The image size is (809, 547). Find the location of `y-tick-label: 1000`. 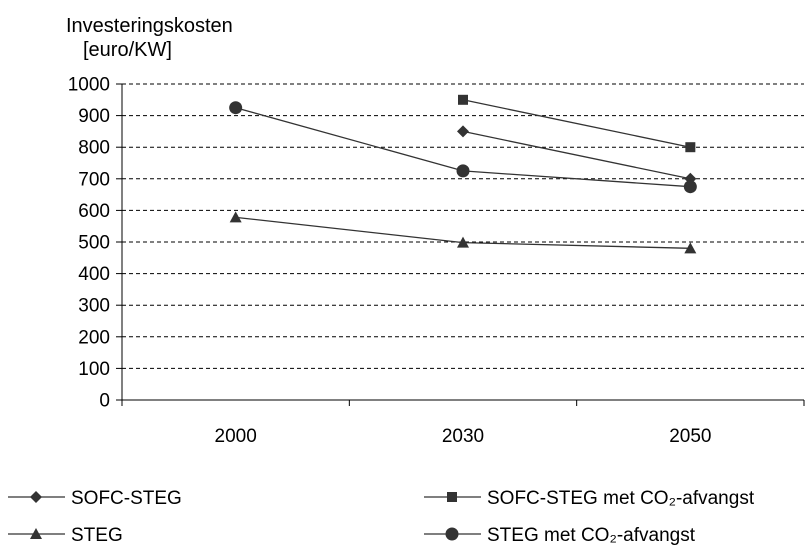

y-tick-label: 1000 is located at coordinates (89, 85).